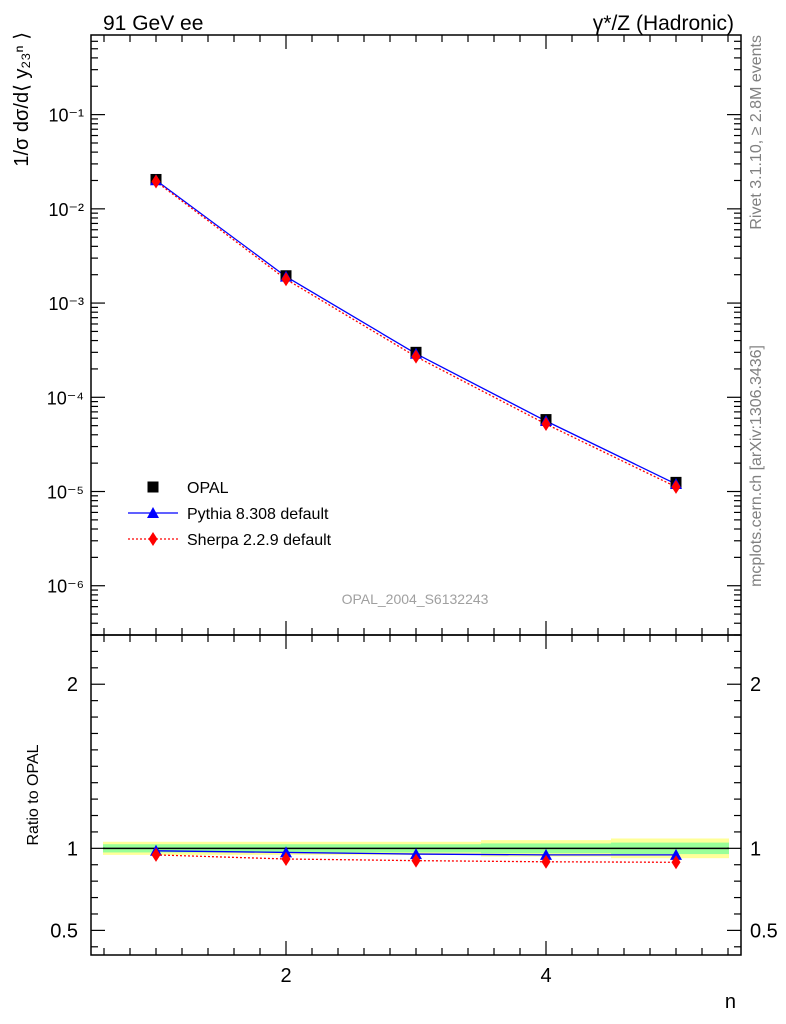  What do you see at coordinates (259, 540) in the screenshot?
I see `legend-entry-label: Sherpa 2.2.9 default` at bounding box center [259, 540].